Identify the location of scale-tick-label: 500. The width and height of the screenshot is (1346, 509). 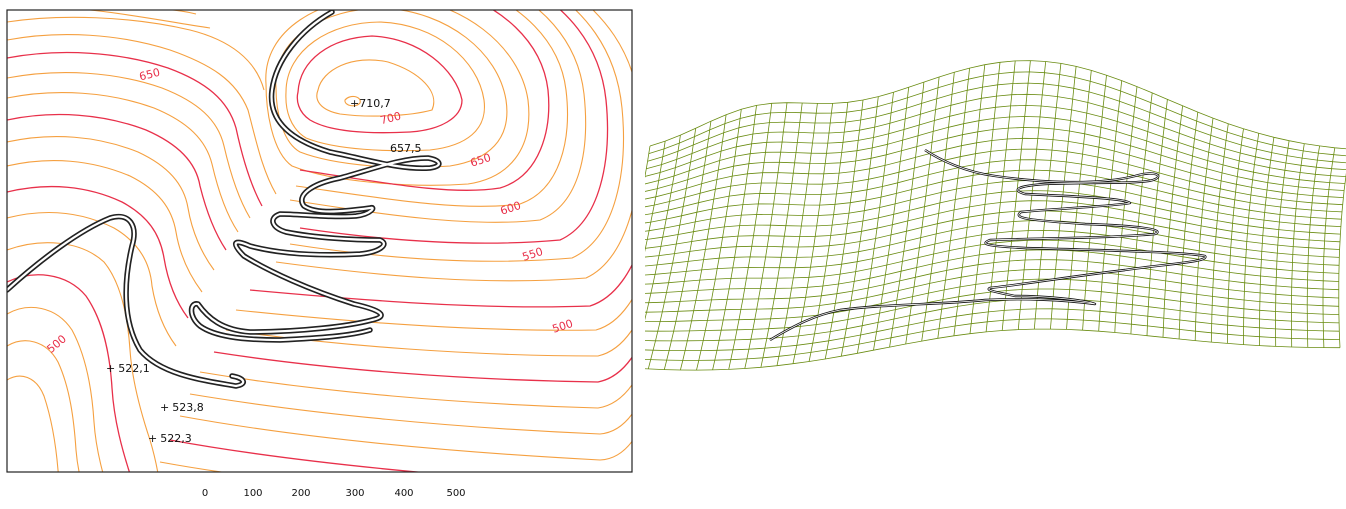
(455, 493).